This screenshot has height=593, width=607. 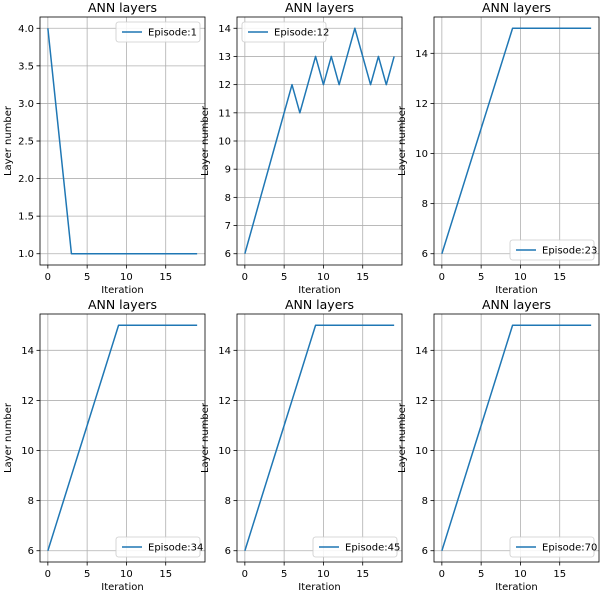 I want to click on series-line-Episode:34, so click(x=122, y=437).